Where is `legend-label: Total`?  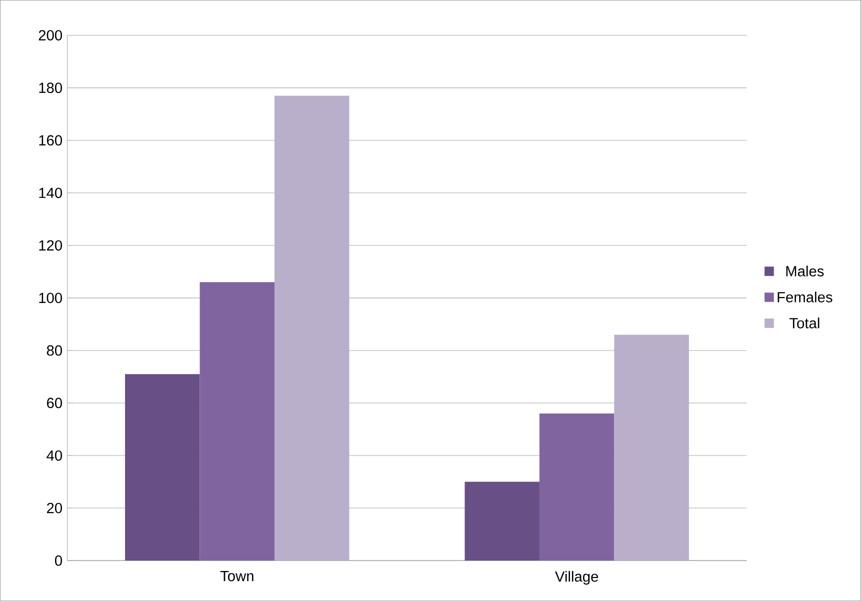 legend-label: Total is located at coordinates (805, 323).